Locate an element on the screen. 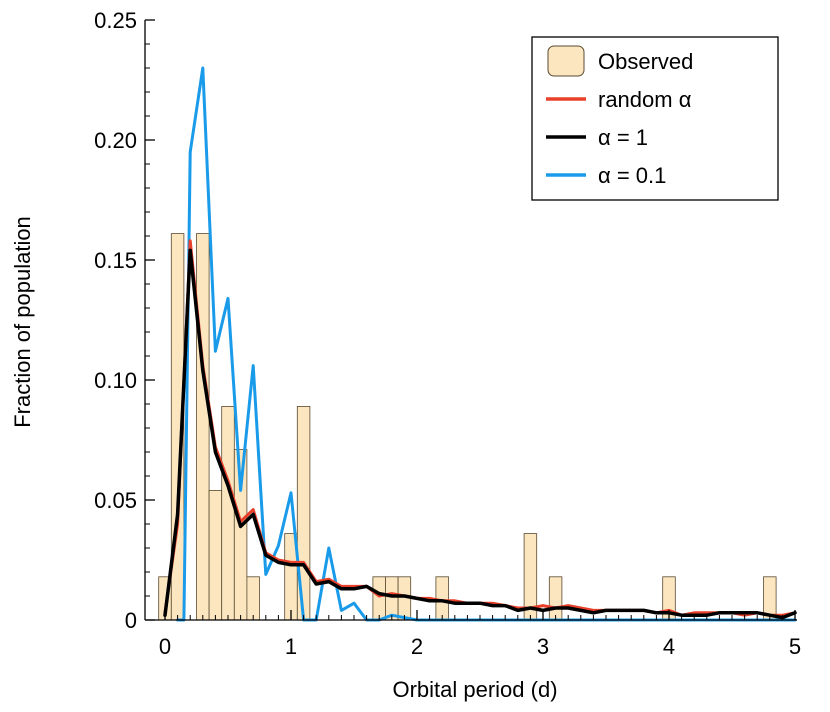  y-tick-label: 0.15 is located at coordinates (115, 260).